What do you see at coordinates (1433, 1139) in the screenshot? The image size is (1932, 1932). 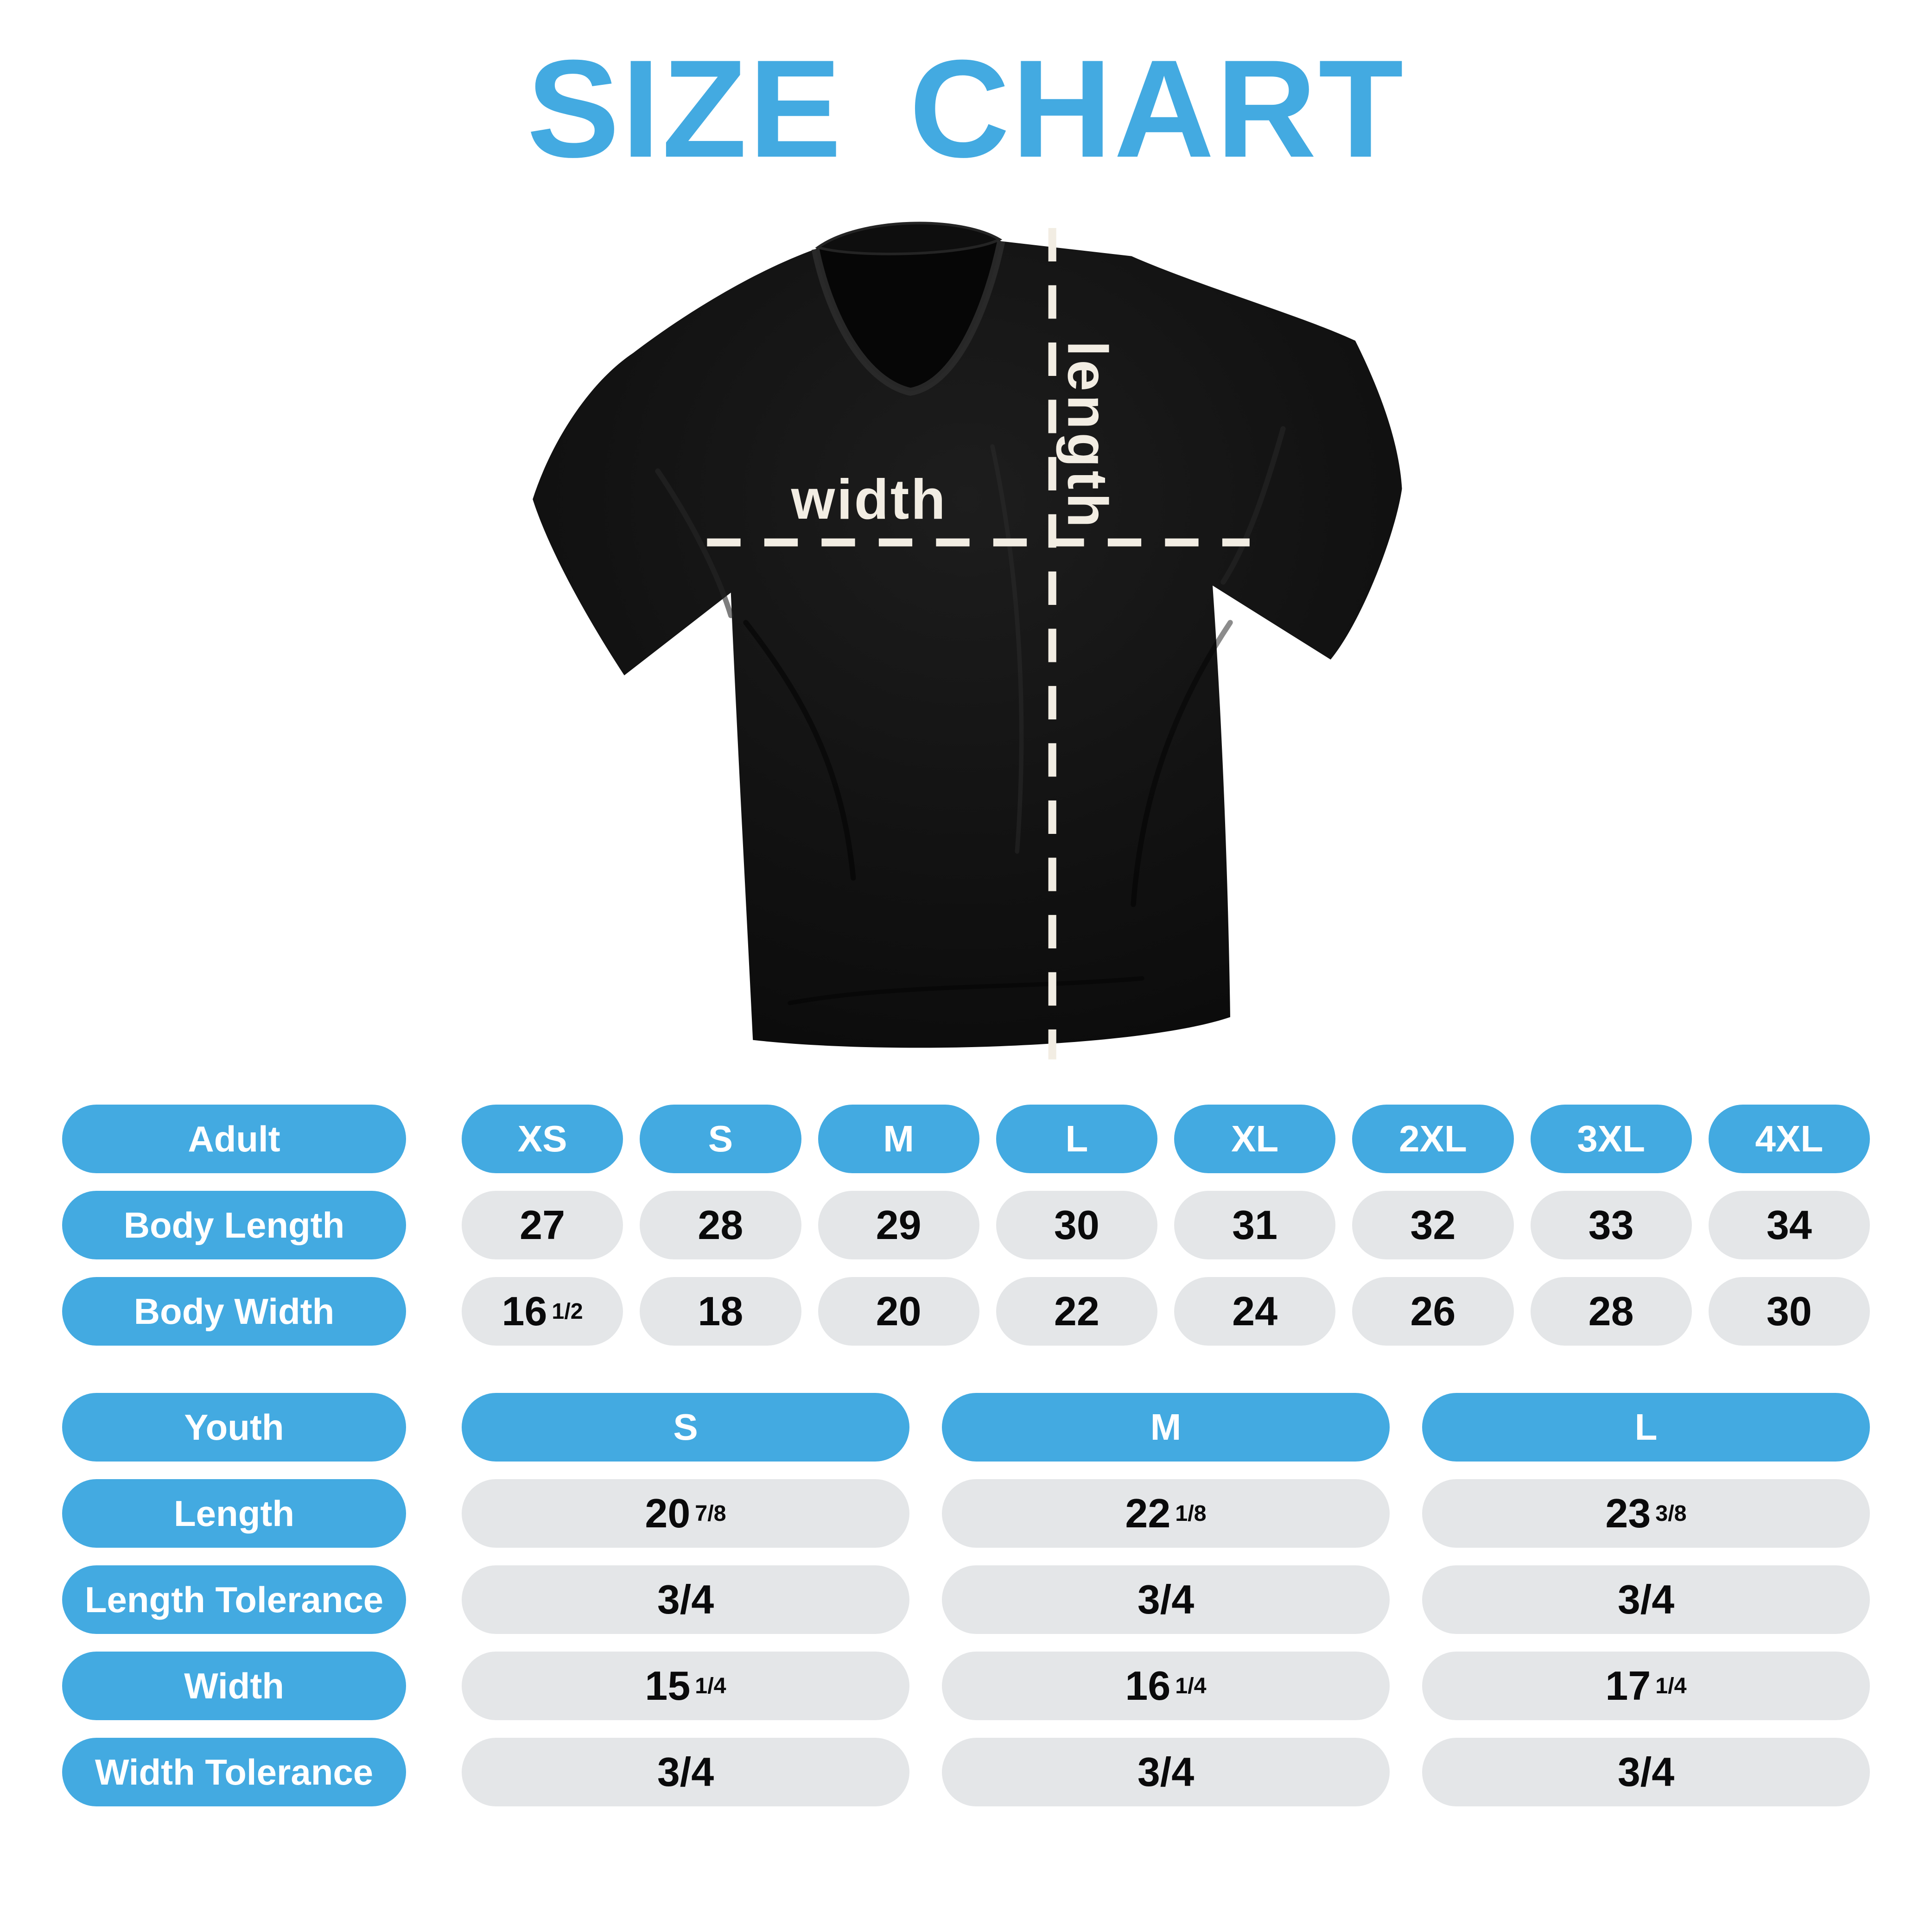 I see `size-header-2xl: 2XL` at bounding box center [1433, 1139].